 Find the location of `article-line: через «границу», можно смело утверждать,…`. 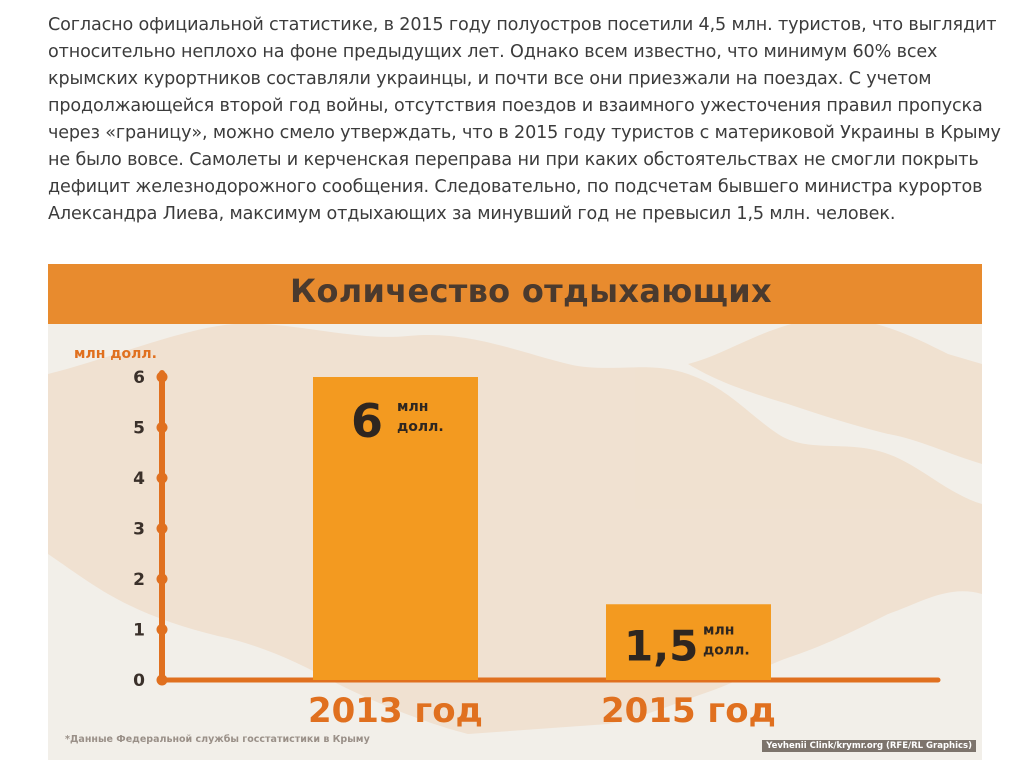

article-line: через «границу», можно смело утверждать,… is located at coordinates (524, 133).